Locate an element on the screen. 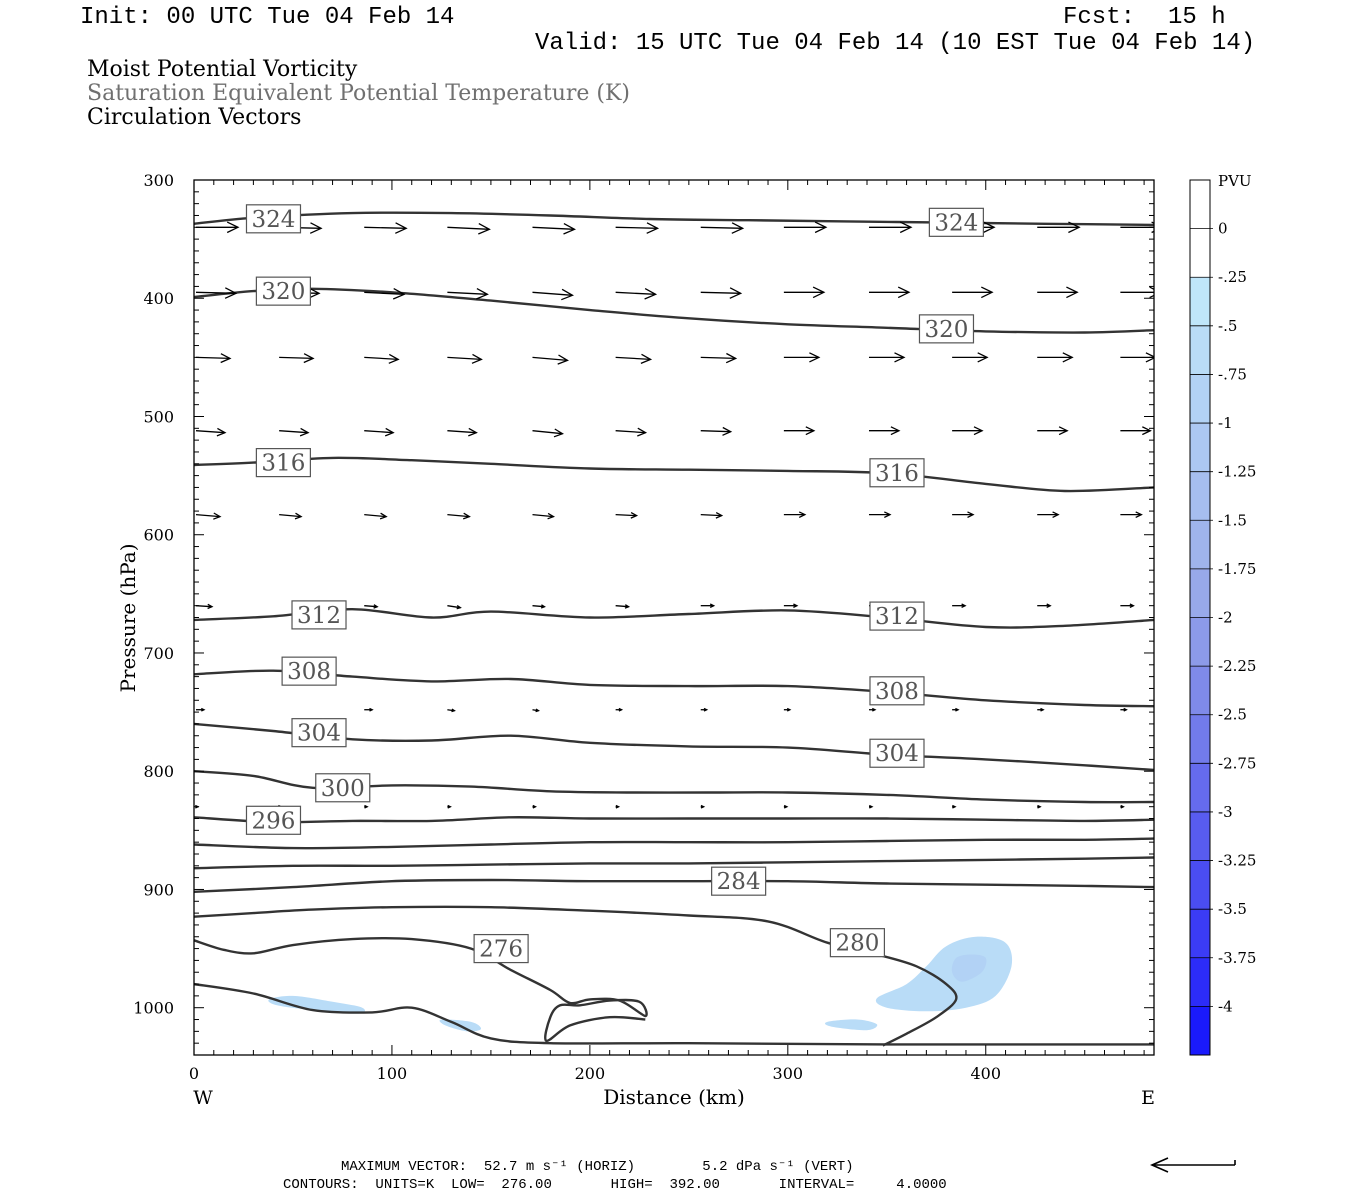  x-tick-label: 400 is located at coordinates (985, 1073).